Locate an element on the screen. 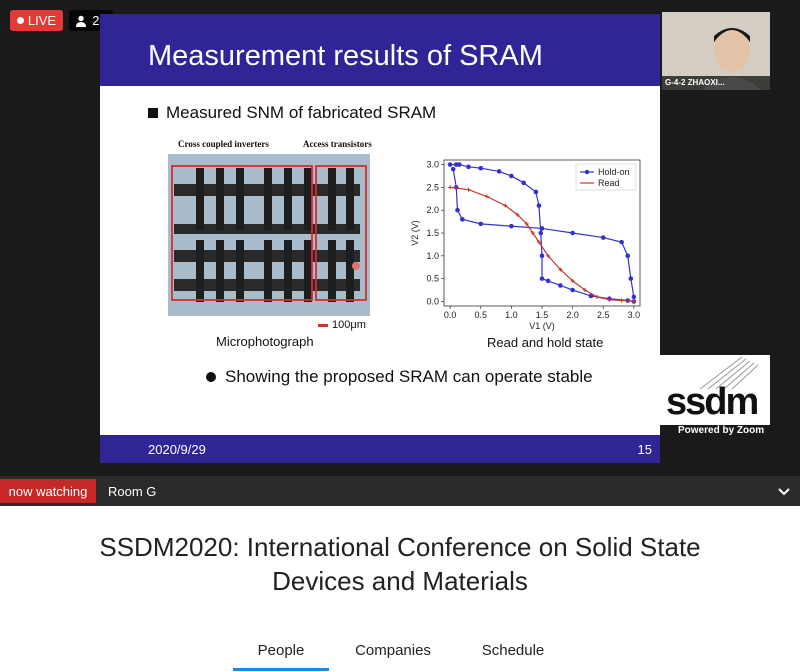  x-axis-label: V1 (V) is located at coordinates (542, 326).